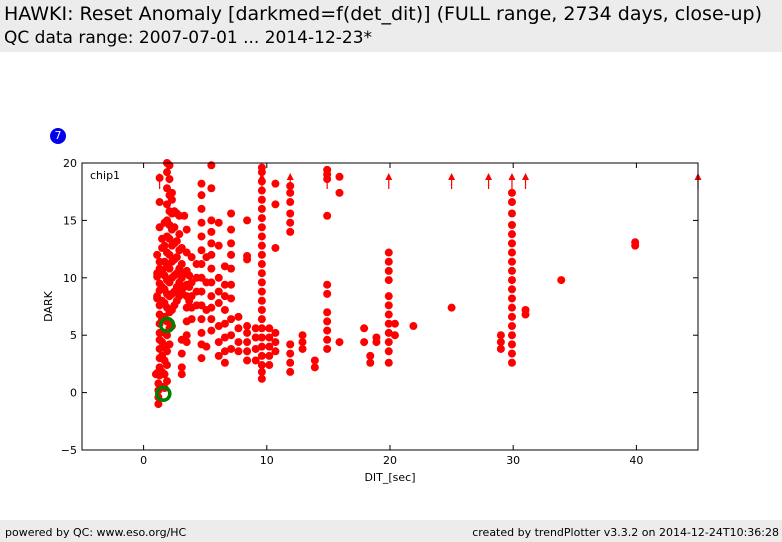  I want to click on highlighted-point, so click(167, 325).